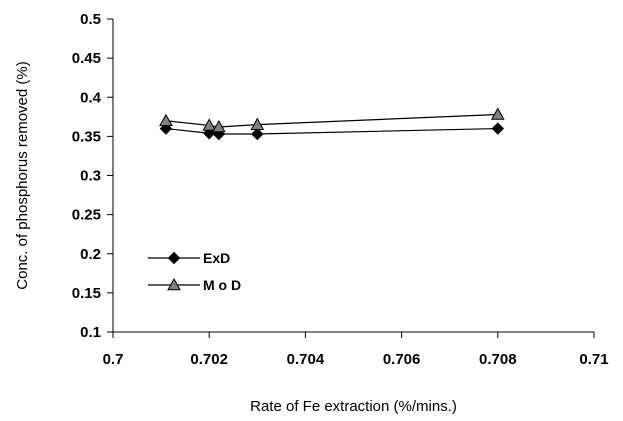  What do you see at coordinates (209, 359) in the screenshot?
I see `x-tick-label: 0.702` at bounding box center [209, 359].